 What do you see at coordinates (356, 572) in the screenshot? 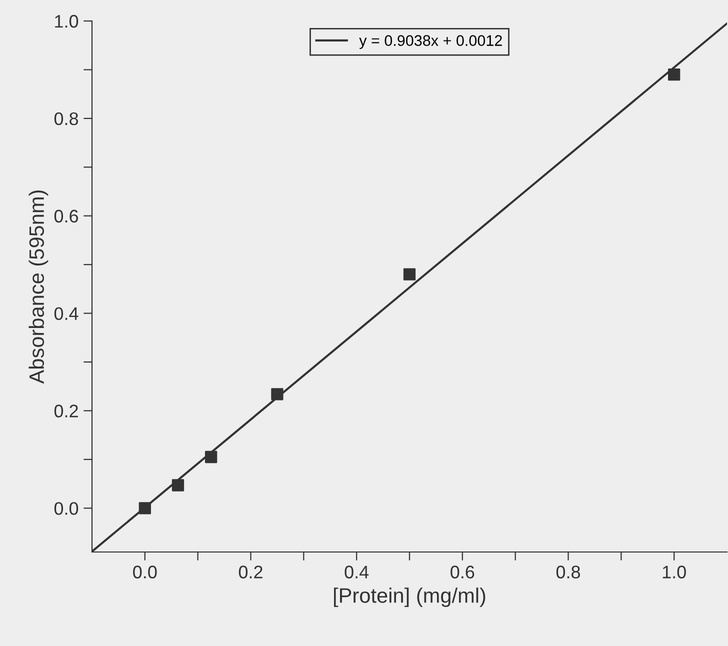
I see `x-tick-label: 0.4` at bounding box center [356, 572].